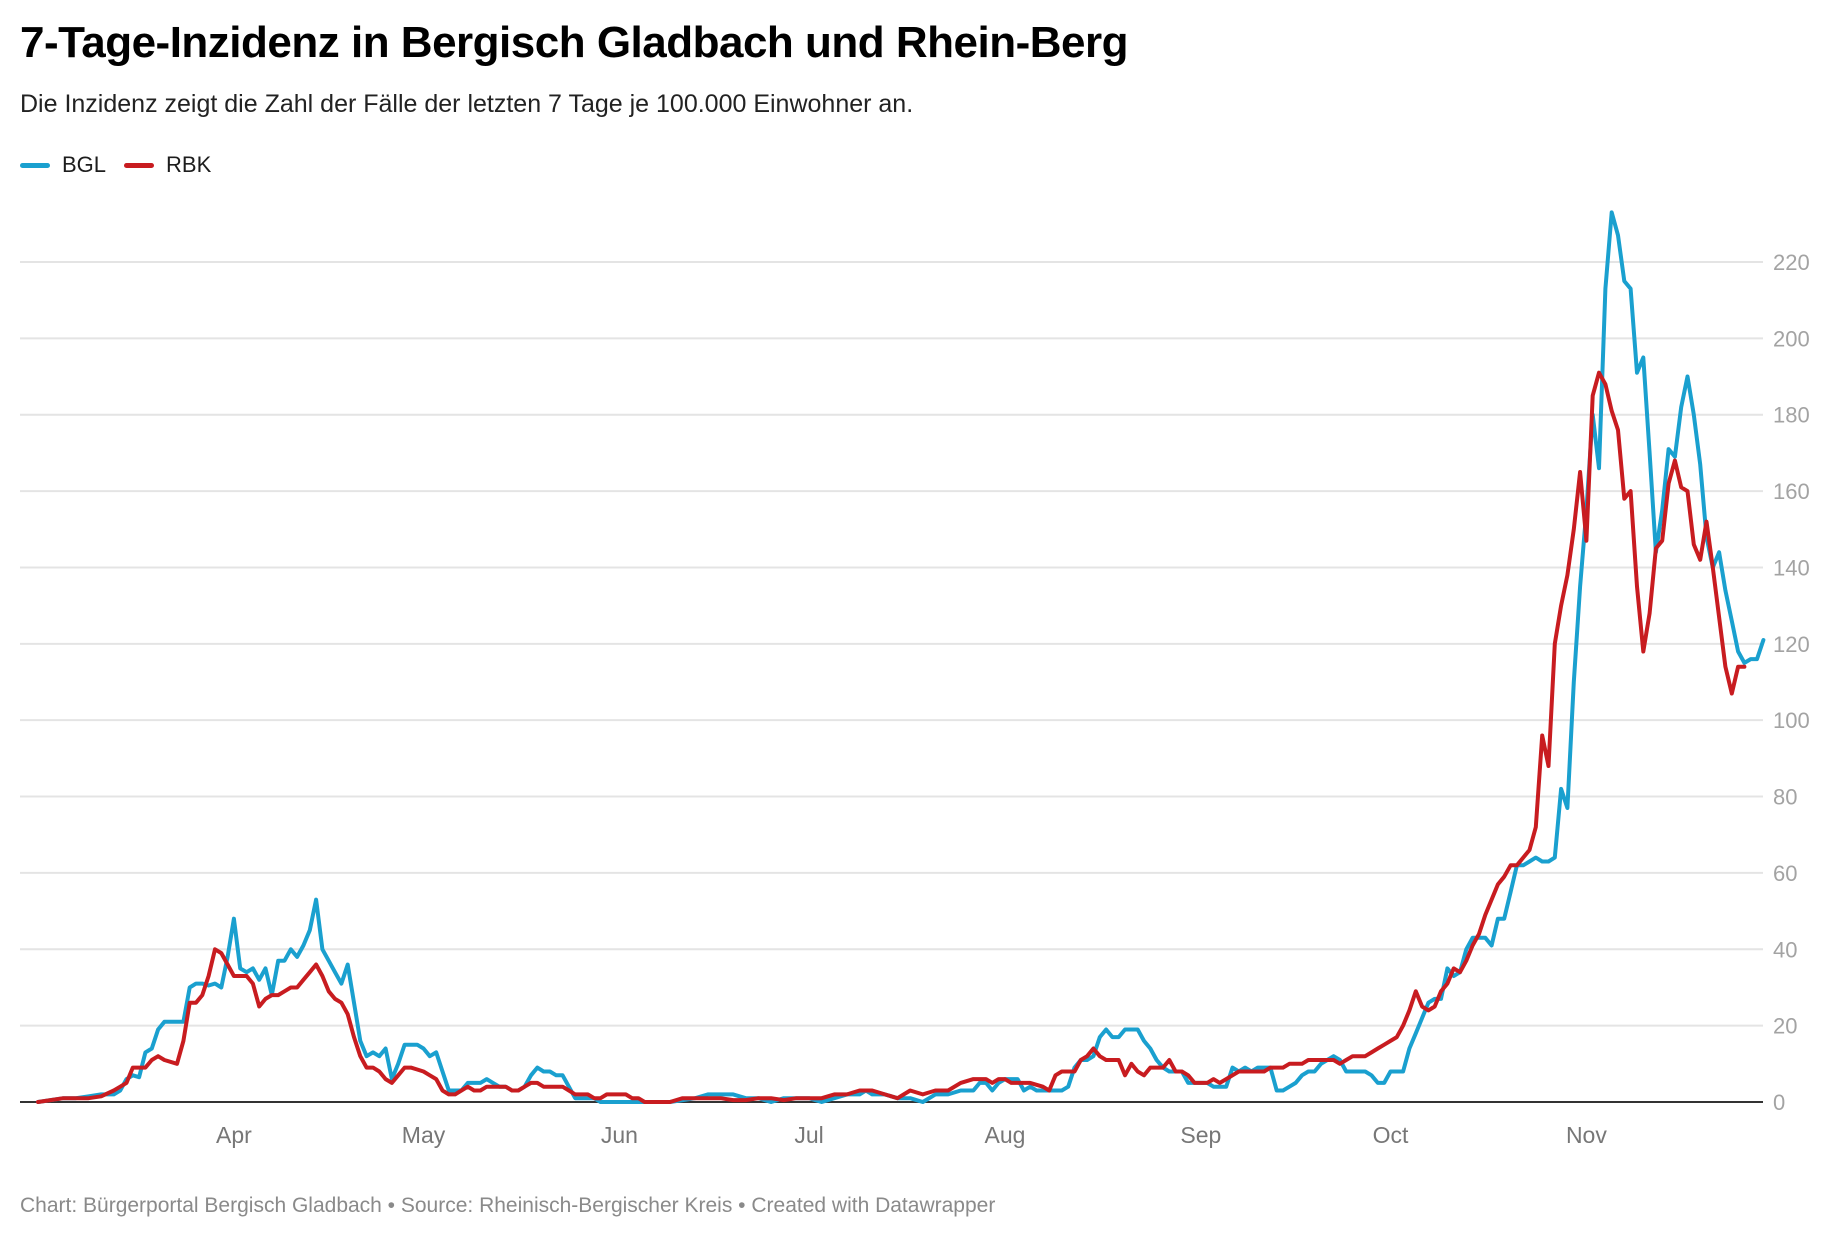 Image resolution: width=1840 pixels, height=1240 pixels. What do you see at coordinates (1791, 567) in the screenshot?
I see `y-tick-label: 140` at bounding box center [1791, 567].